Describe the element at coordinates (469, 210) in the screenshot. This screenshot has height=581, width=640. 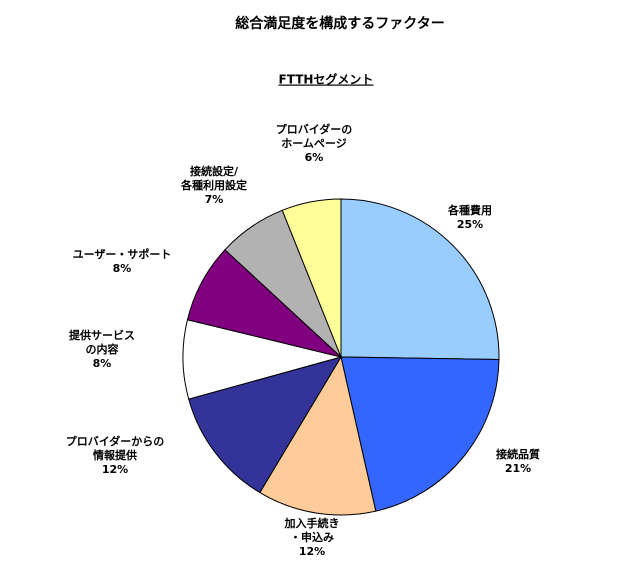
I see `slice-label: 各種費用` at that location.